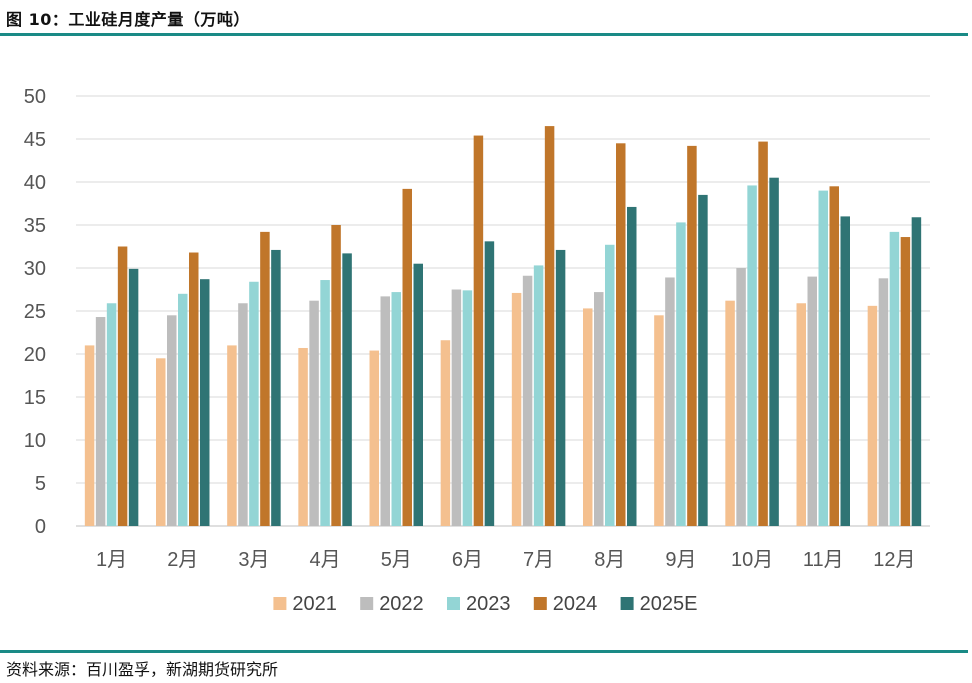  Describe the element at coordinates (35, 355) in the screenshot. I see `y-tick-label: 20` at that location.